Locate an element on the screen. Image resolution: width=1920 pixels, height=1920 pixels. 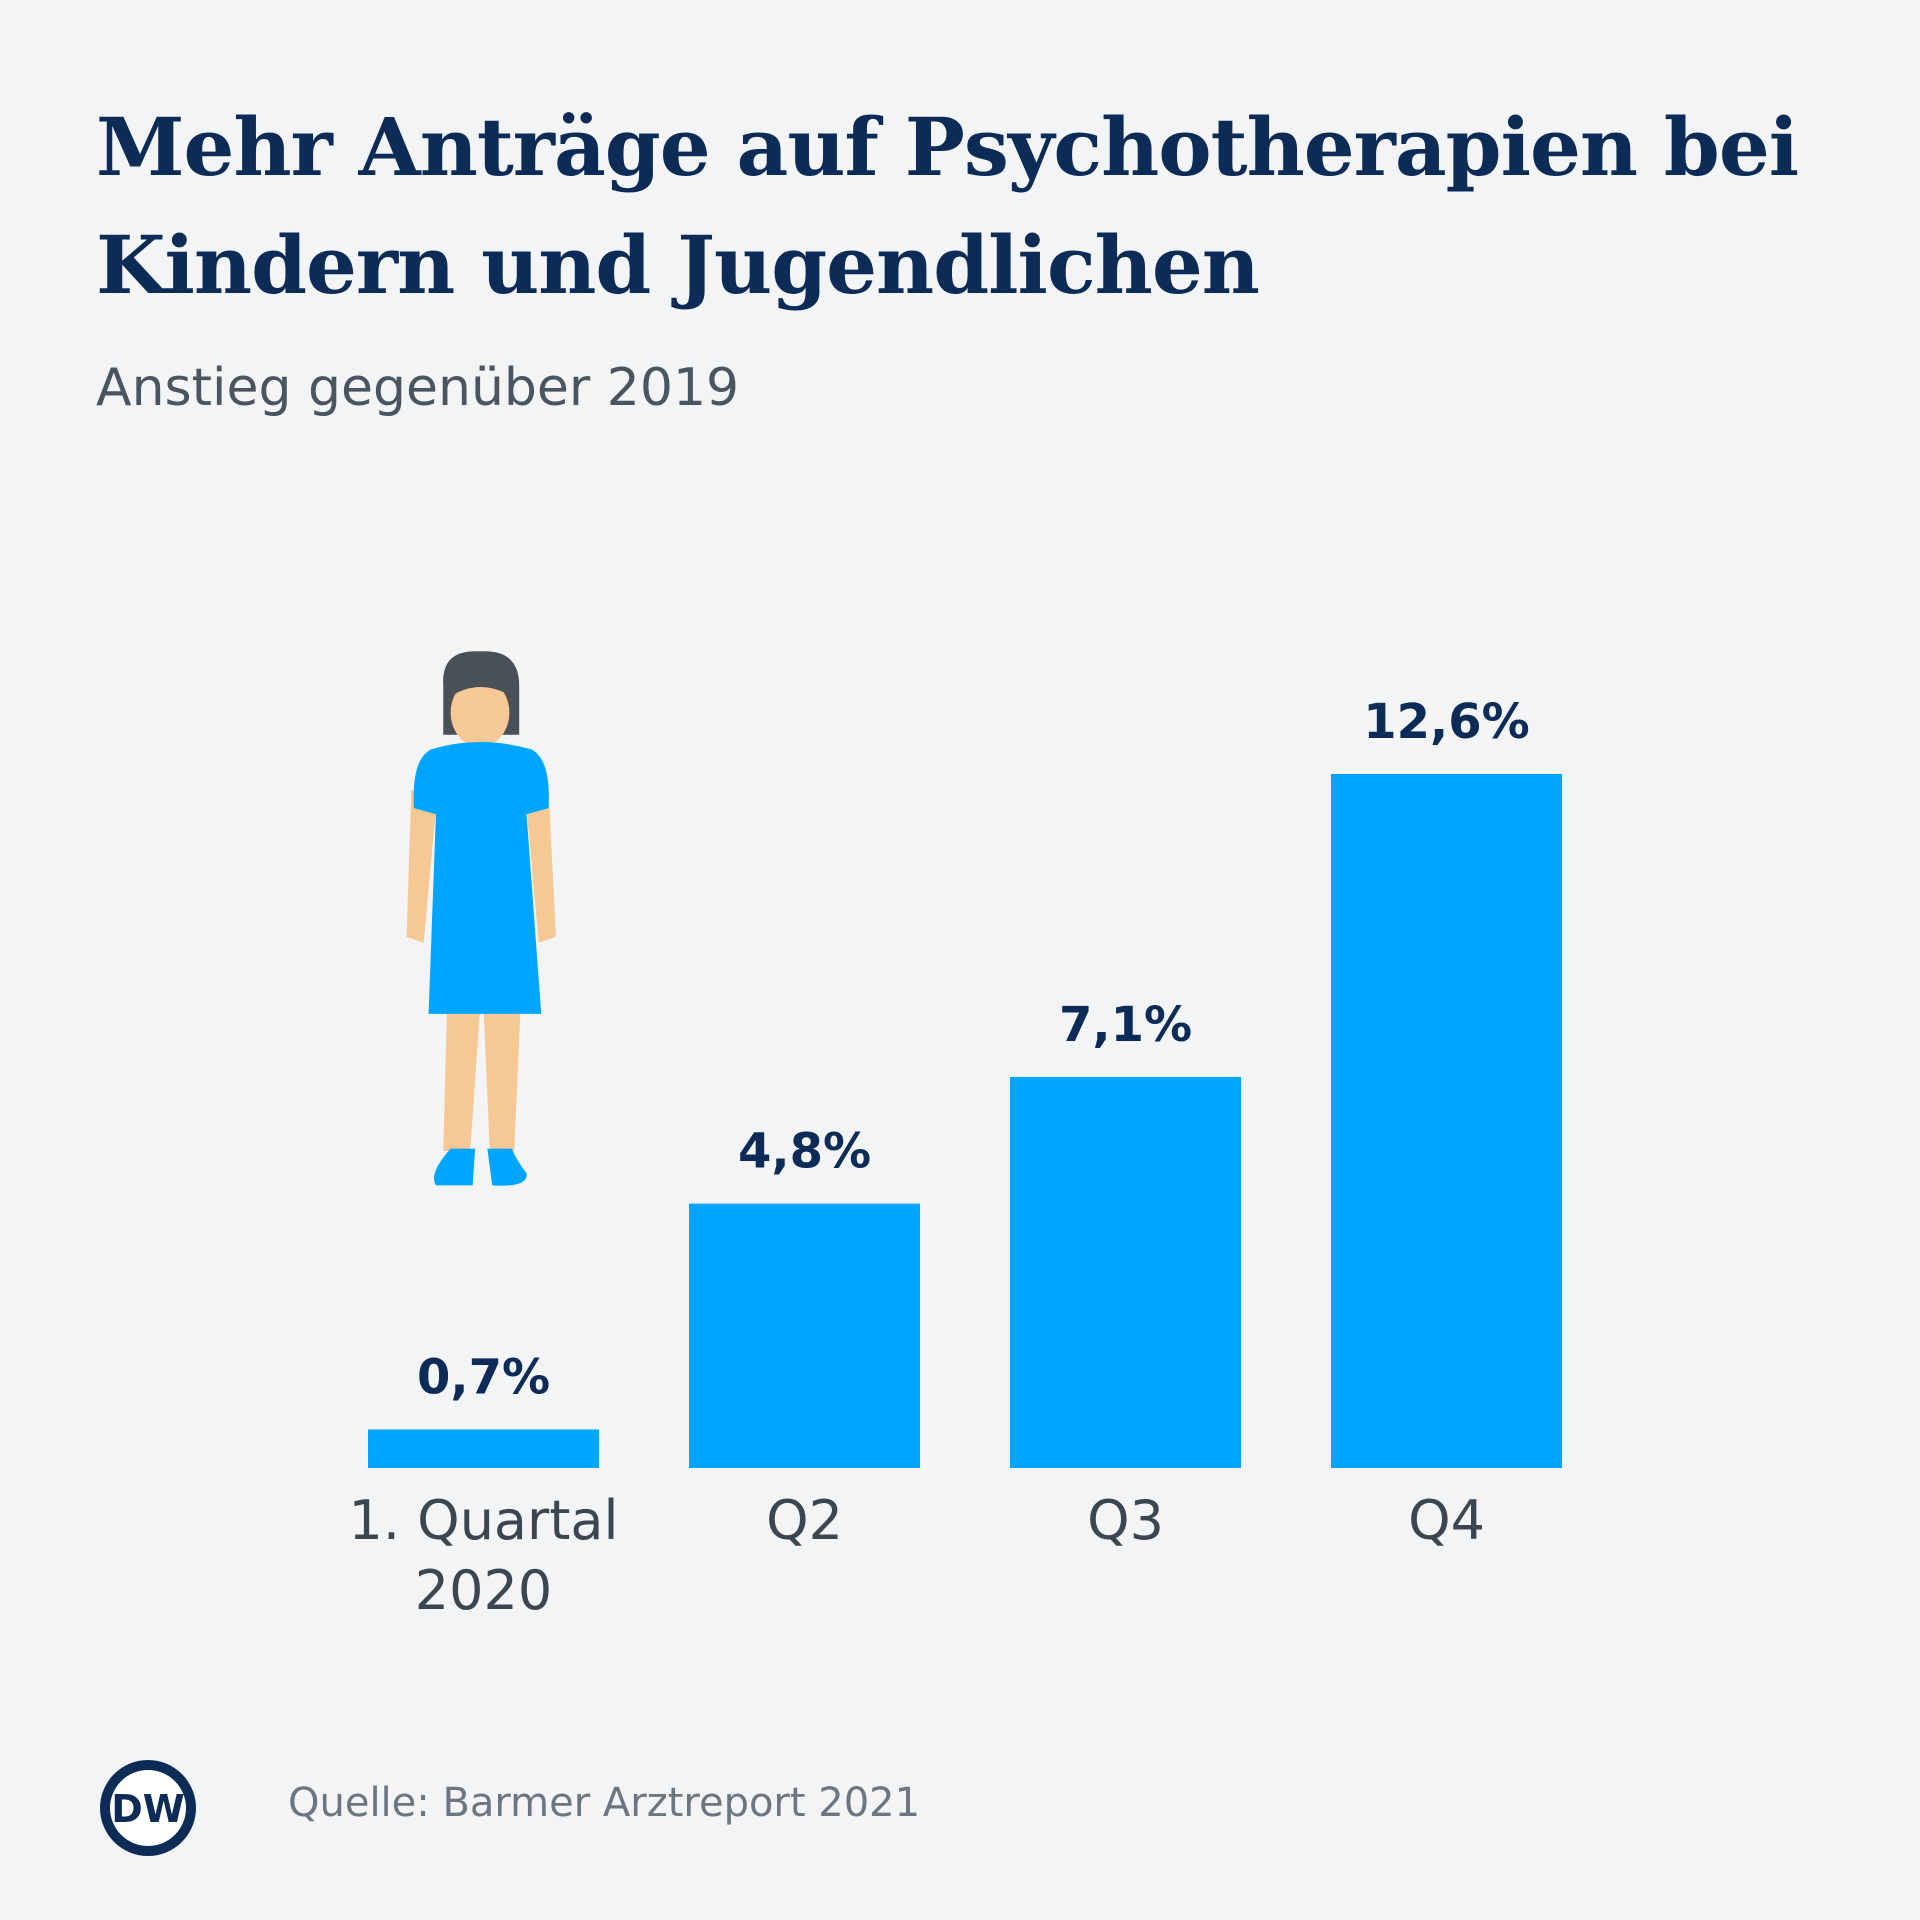
x-tick-label: 1. Quartal 2020 is located at coordinates (483, 1555).